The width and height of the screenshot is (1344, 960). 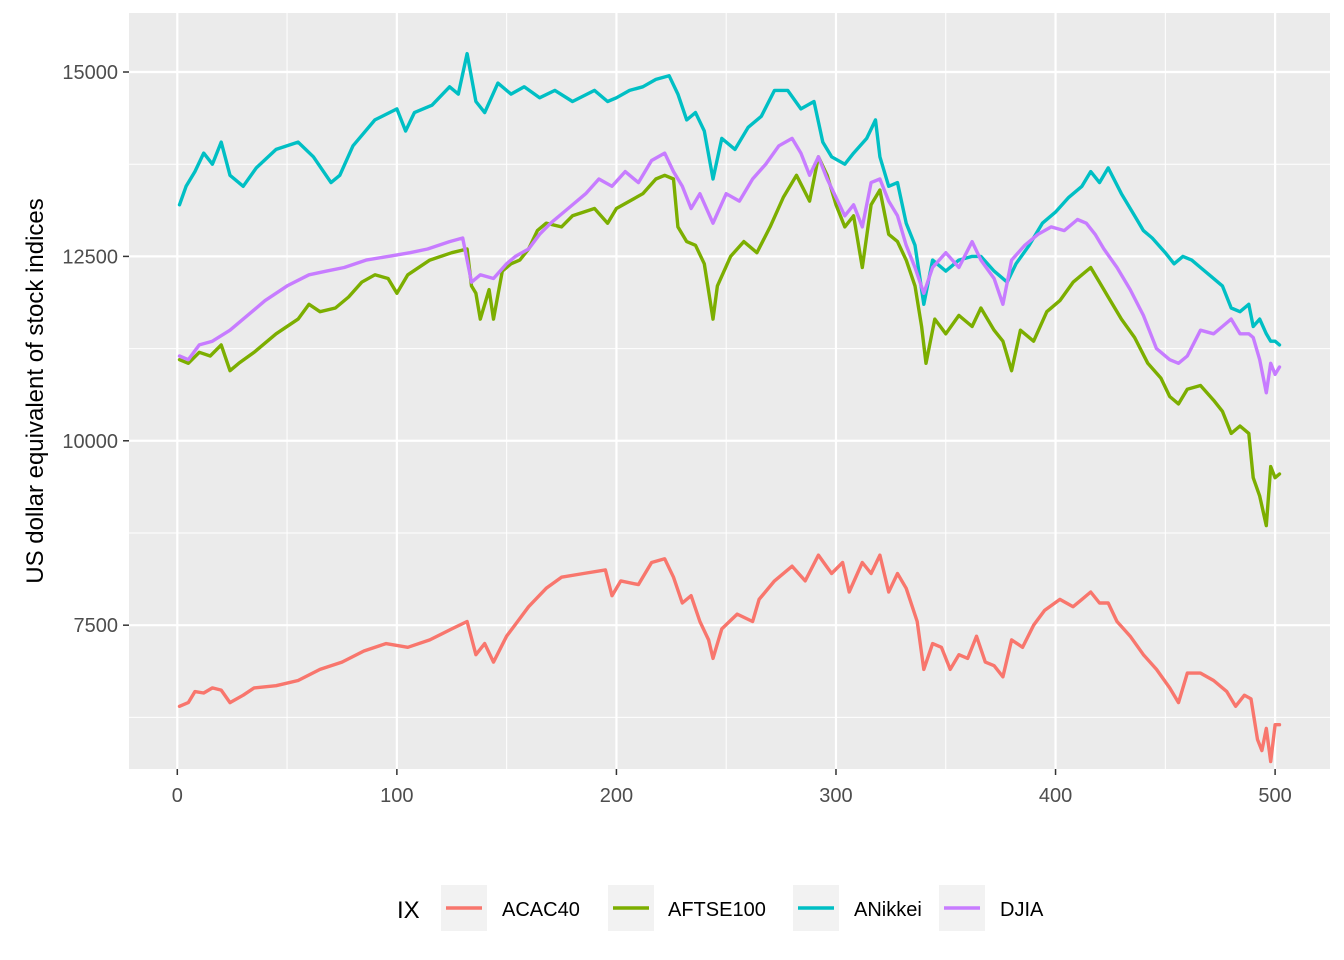 I want to click on legend-label-acac40: ACAC40, so click(x=541, y=910).